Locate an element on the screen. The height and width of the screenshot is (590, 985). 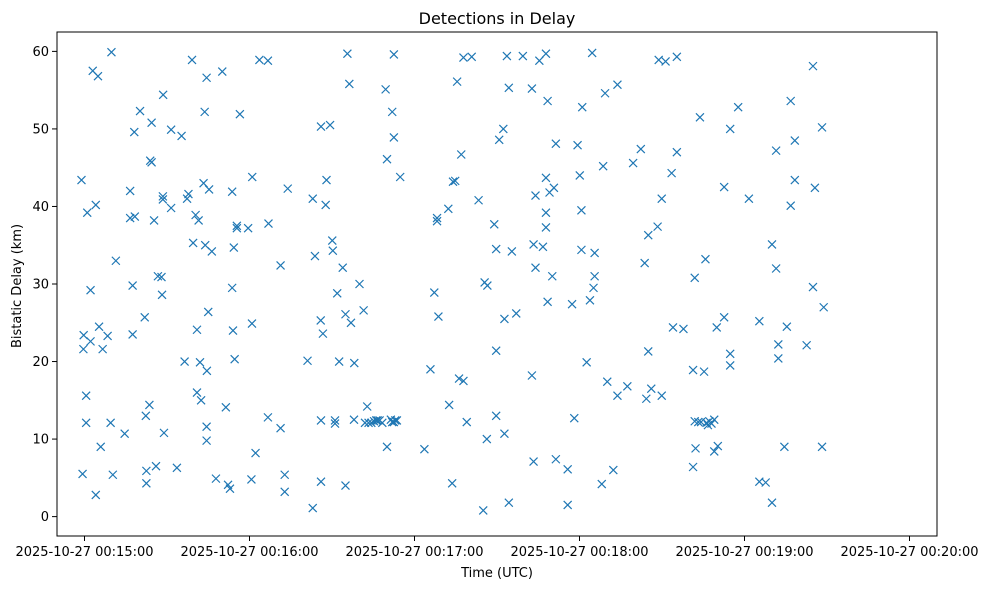
y-tick-label-6: 60 is located at coordinates (40, 52).